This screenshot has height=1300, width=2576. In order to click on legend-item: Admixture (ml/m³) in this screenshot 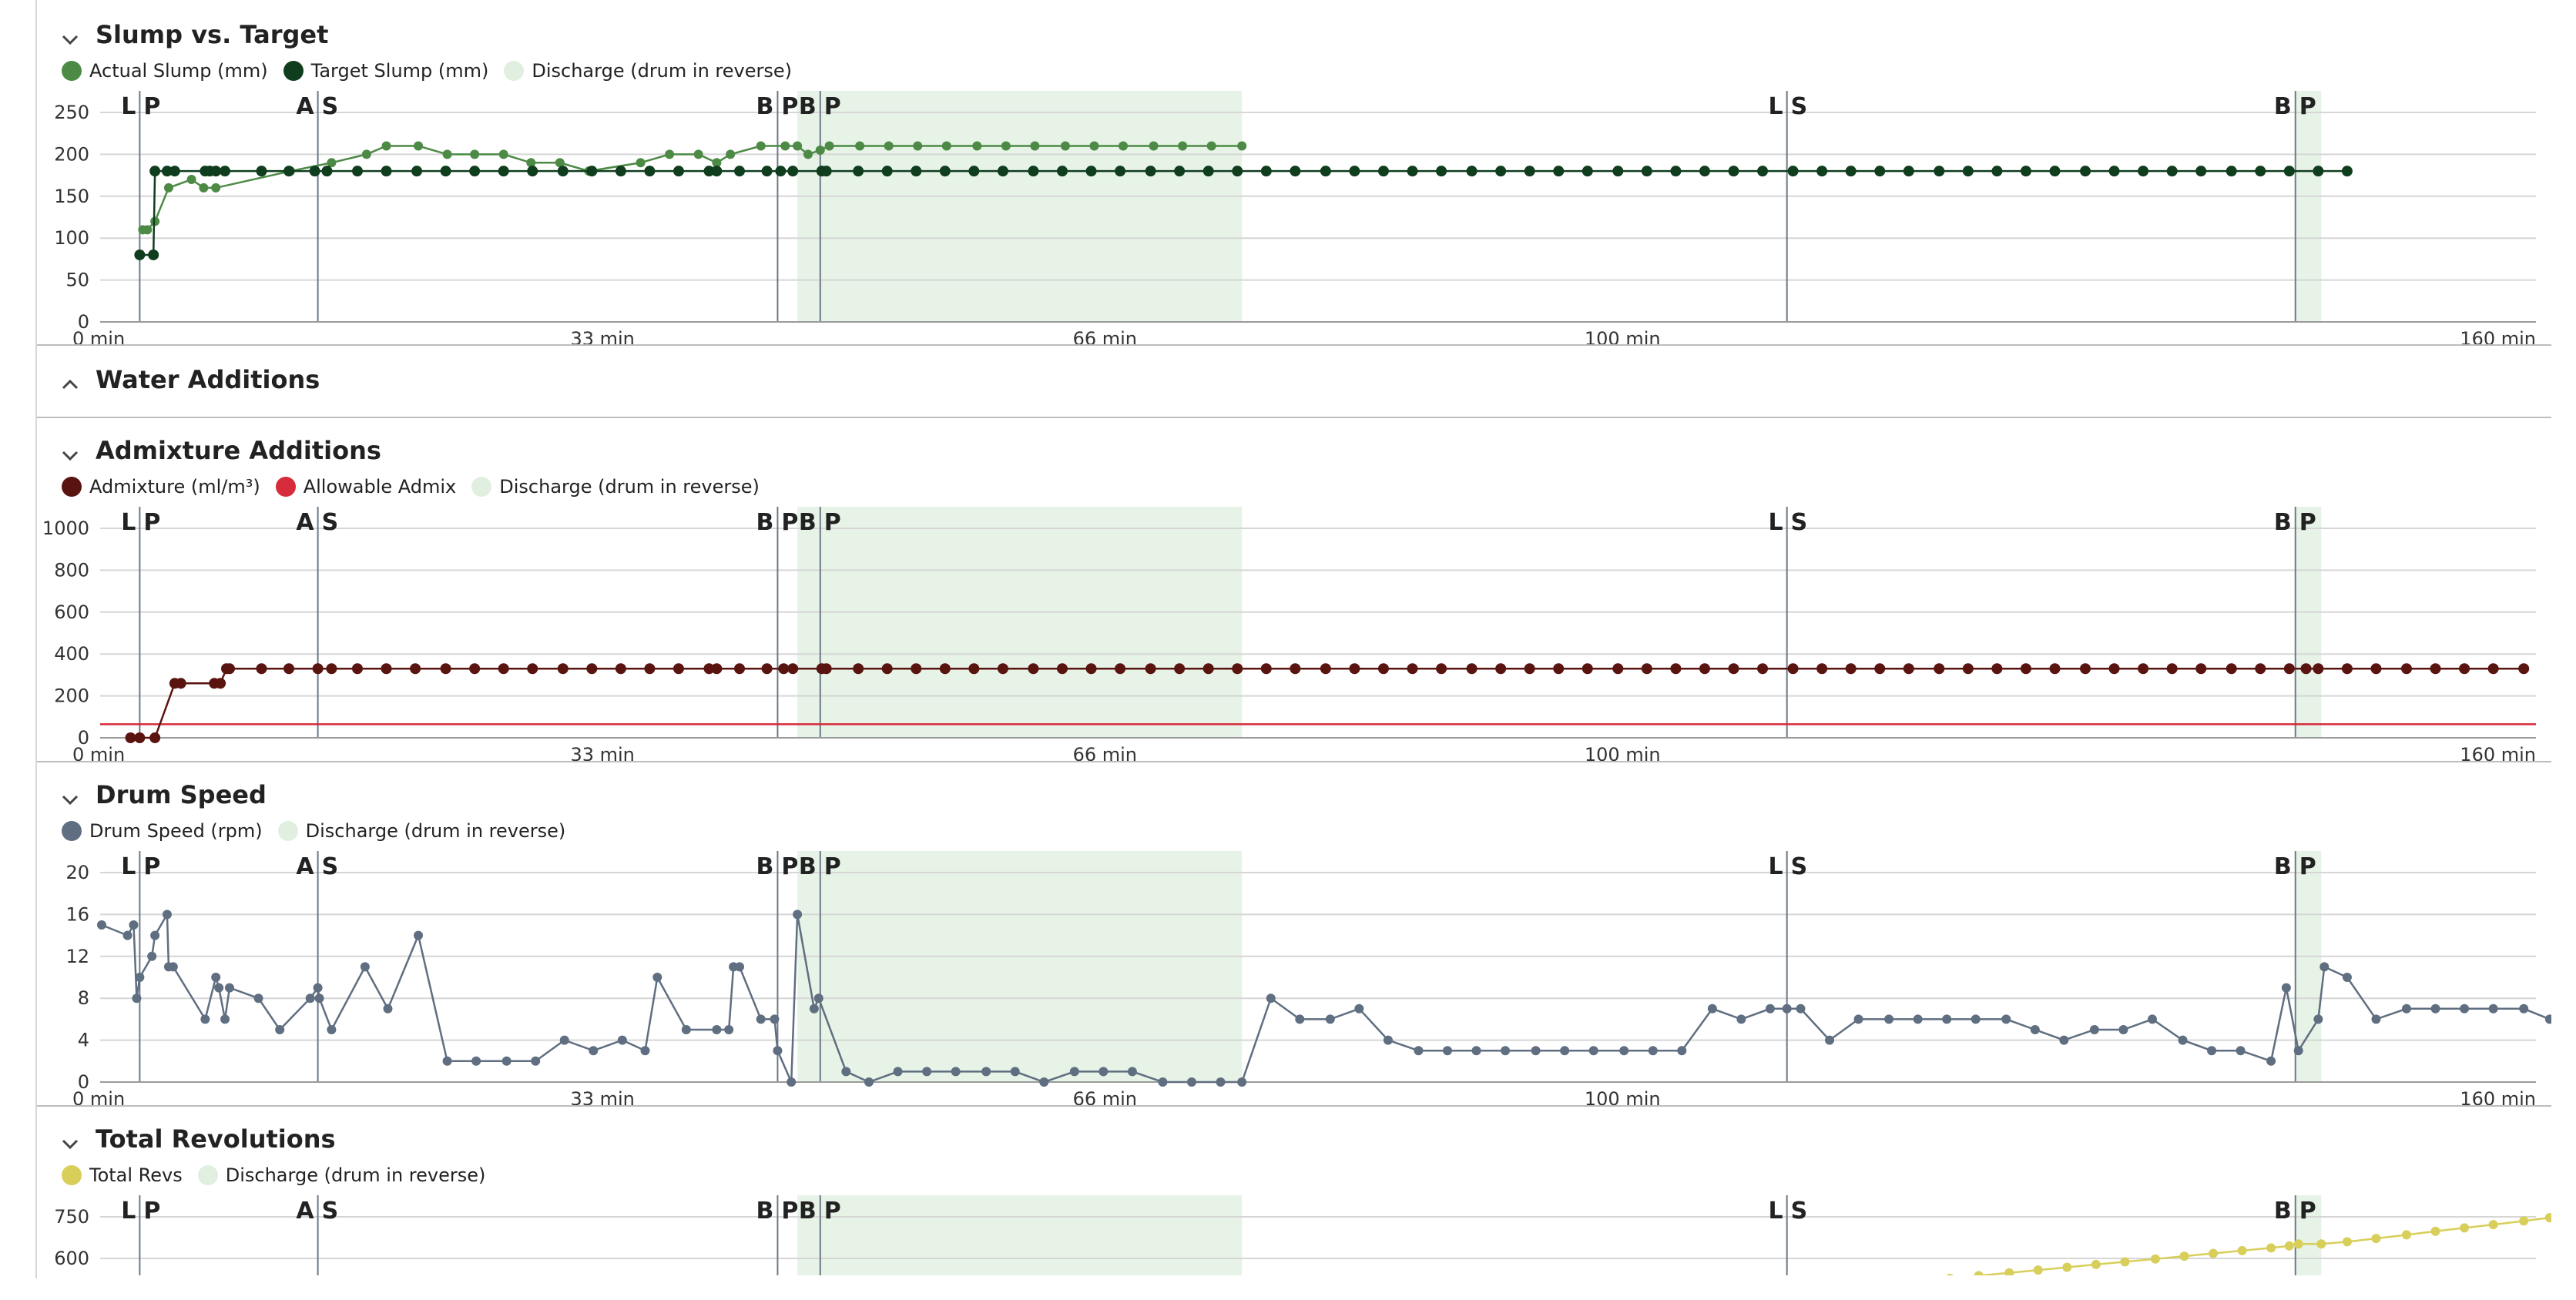, I will do `click(161, 487)`.